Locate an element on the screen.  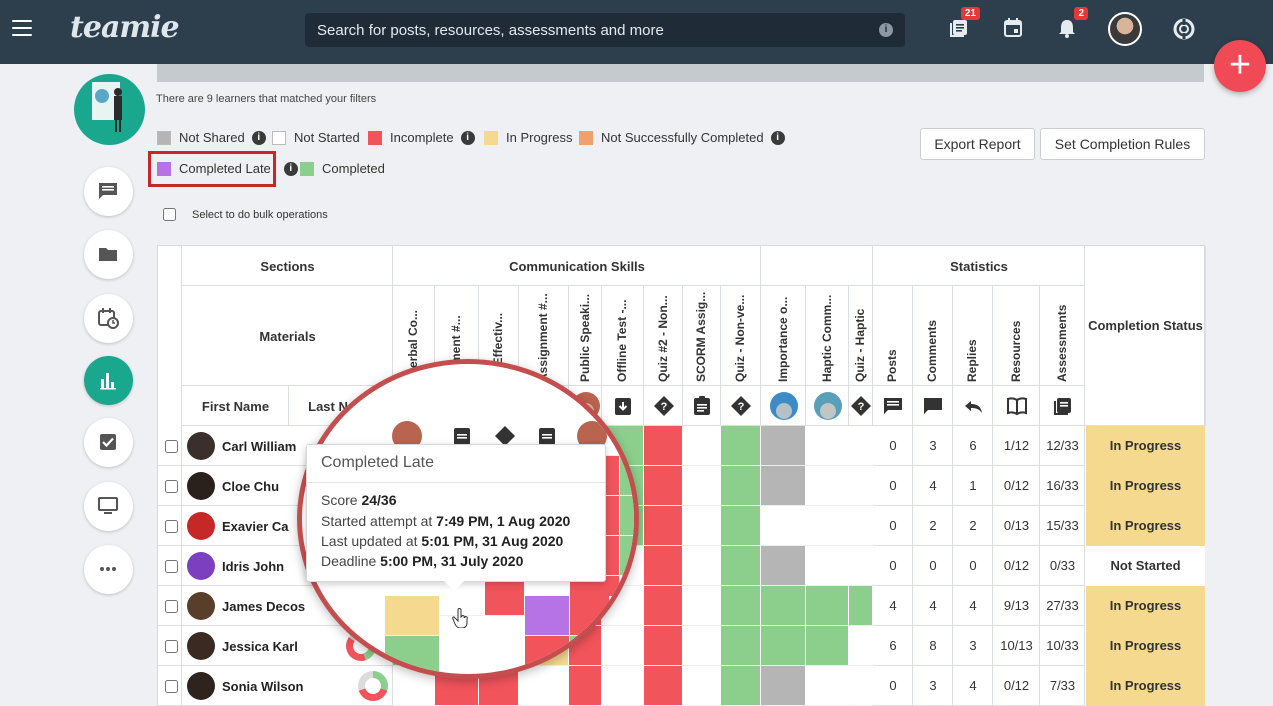
rail-resources-button is located at coordinates (108, 254).